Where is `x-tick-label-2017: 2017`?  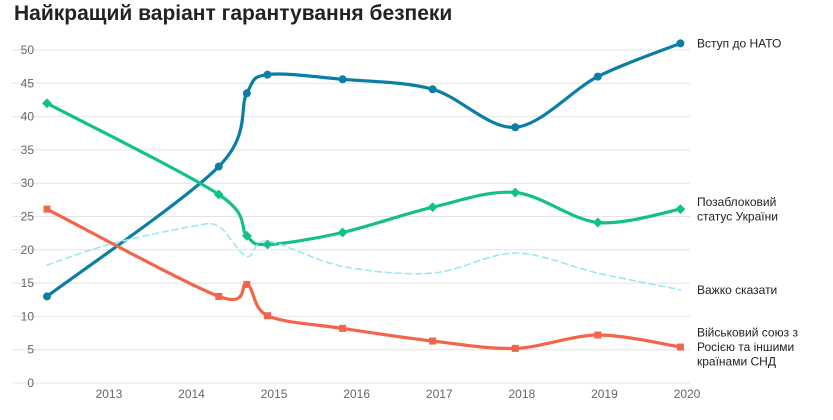 x-tick-label-2017: 2017 is located at coordinates (439, 394).